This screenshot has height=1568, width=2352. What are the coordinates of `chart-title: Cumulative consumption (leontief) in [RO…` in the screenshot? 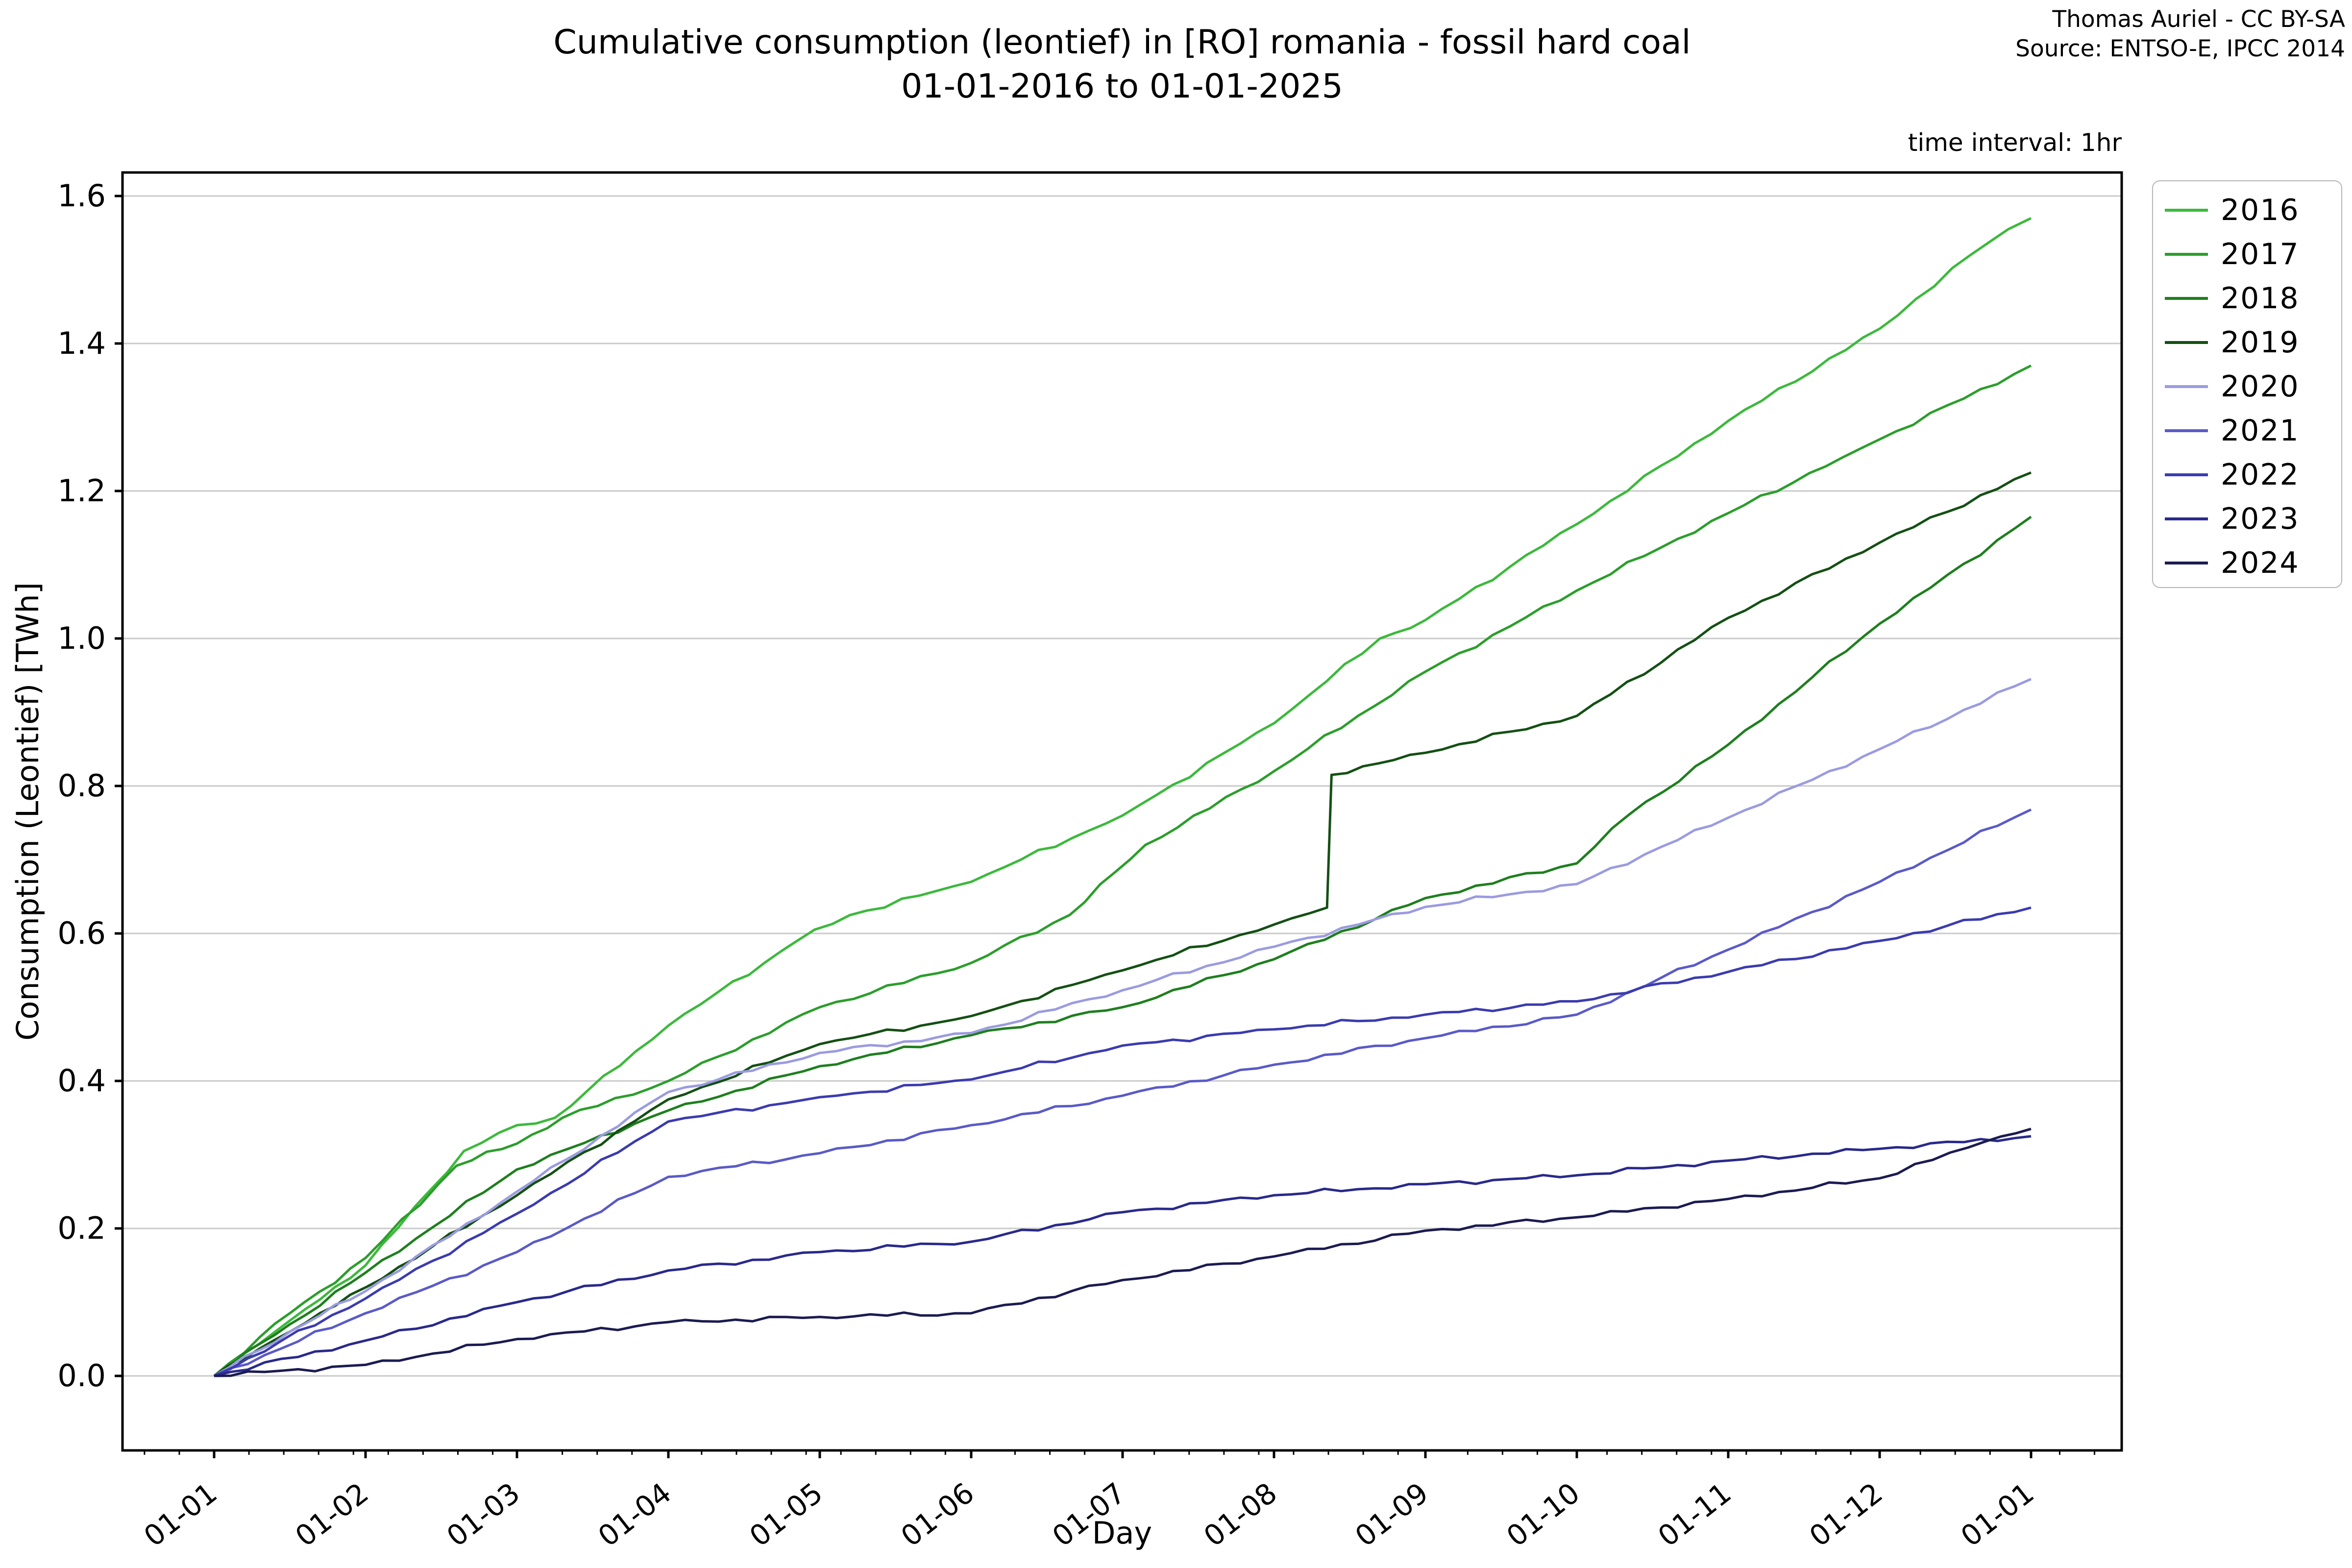 It's located at (1122, 42).